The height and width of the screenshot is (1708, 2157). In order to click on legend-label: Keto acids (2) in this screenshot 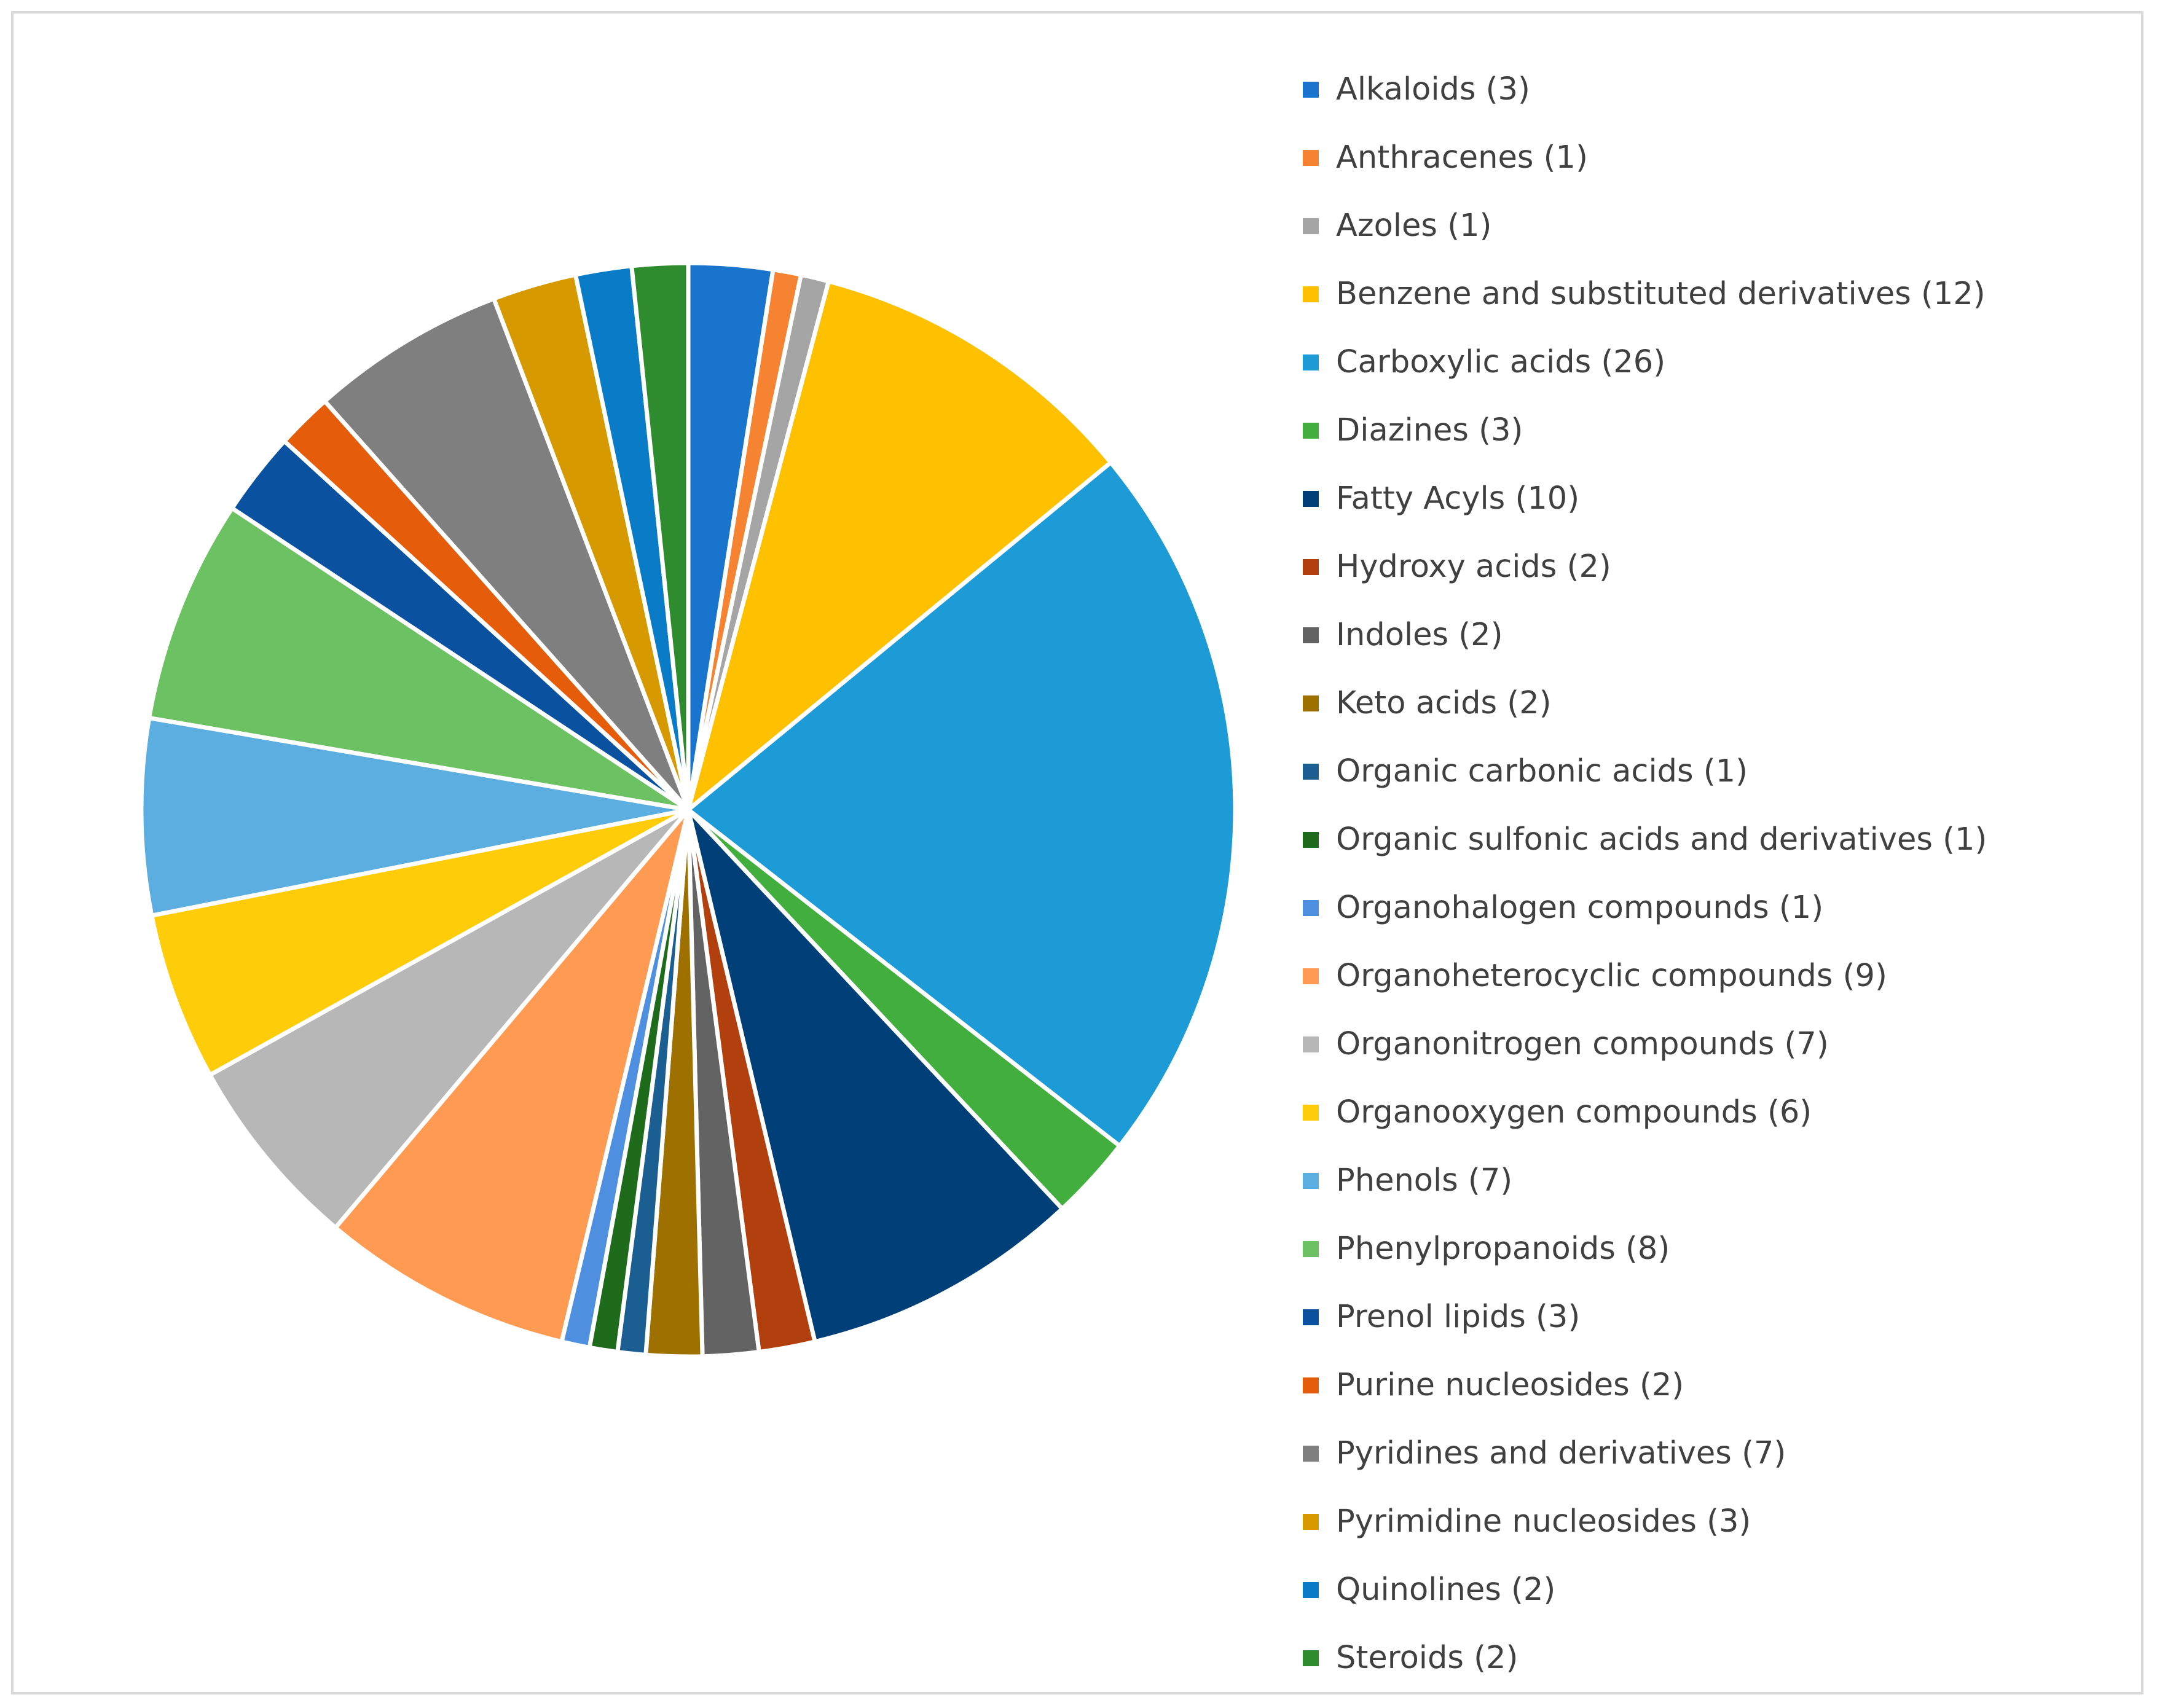, I will do `click(1444, 703)`.